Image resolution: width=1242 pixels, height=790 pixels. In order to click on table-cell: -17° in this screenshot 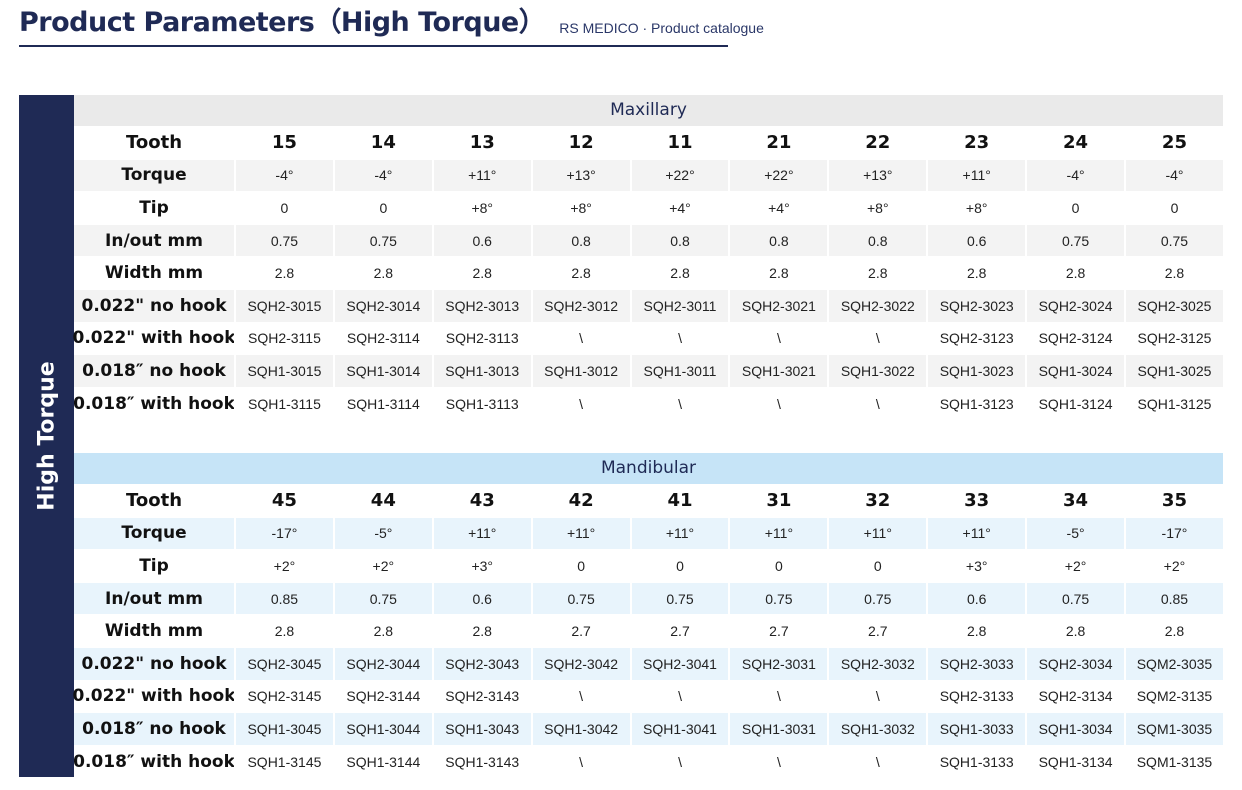, I will do `click(283, 533)`.